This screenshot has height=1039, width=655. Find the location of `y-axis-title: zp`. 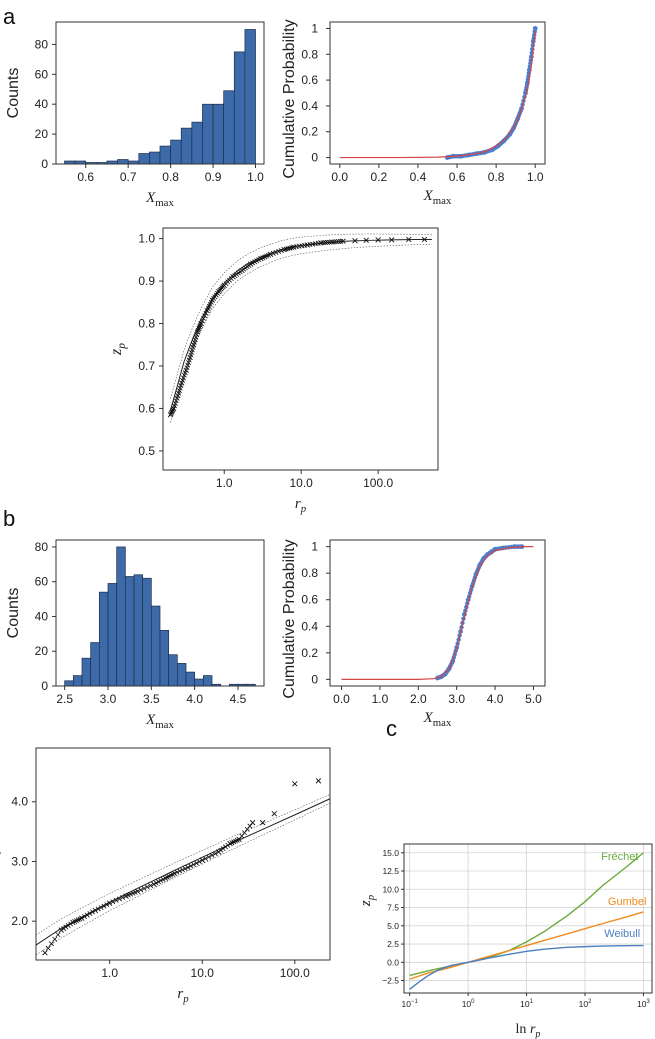

y-axis-title: zp is located at coordinates (367, 900).